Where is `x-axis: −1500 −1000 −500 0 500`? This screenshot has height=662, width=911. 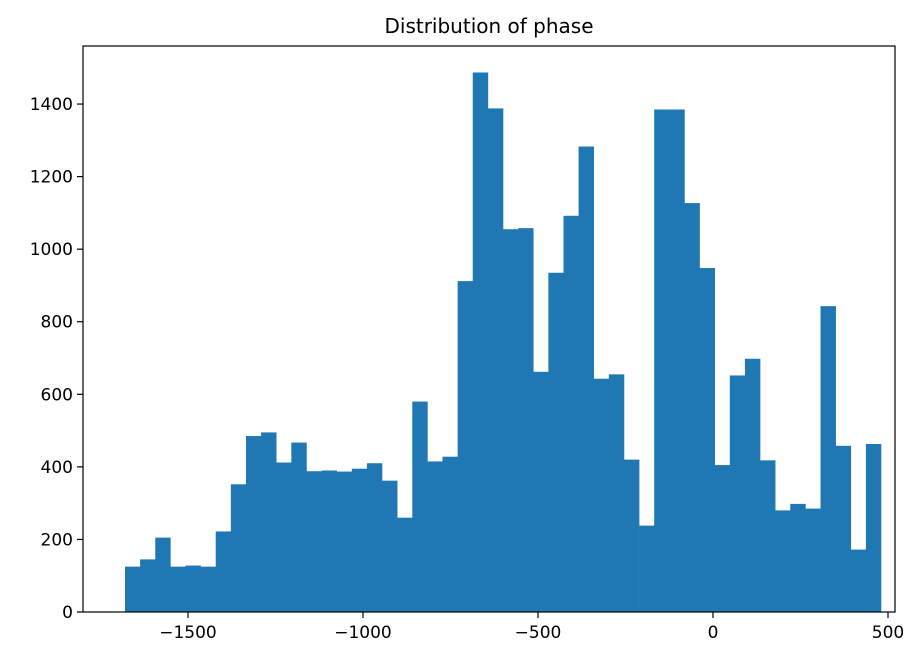
x-axis: −1500 −1000 −500 0 500 is located at coordinates (531, 627).